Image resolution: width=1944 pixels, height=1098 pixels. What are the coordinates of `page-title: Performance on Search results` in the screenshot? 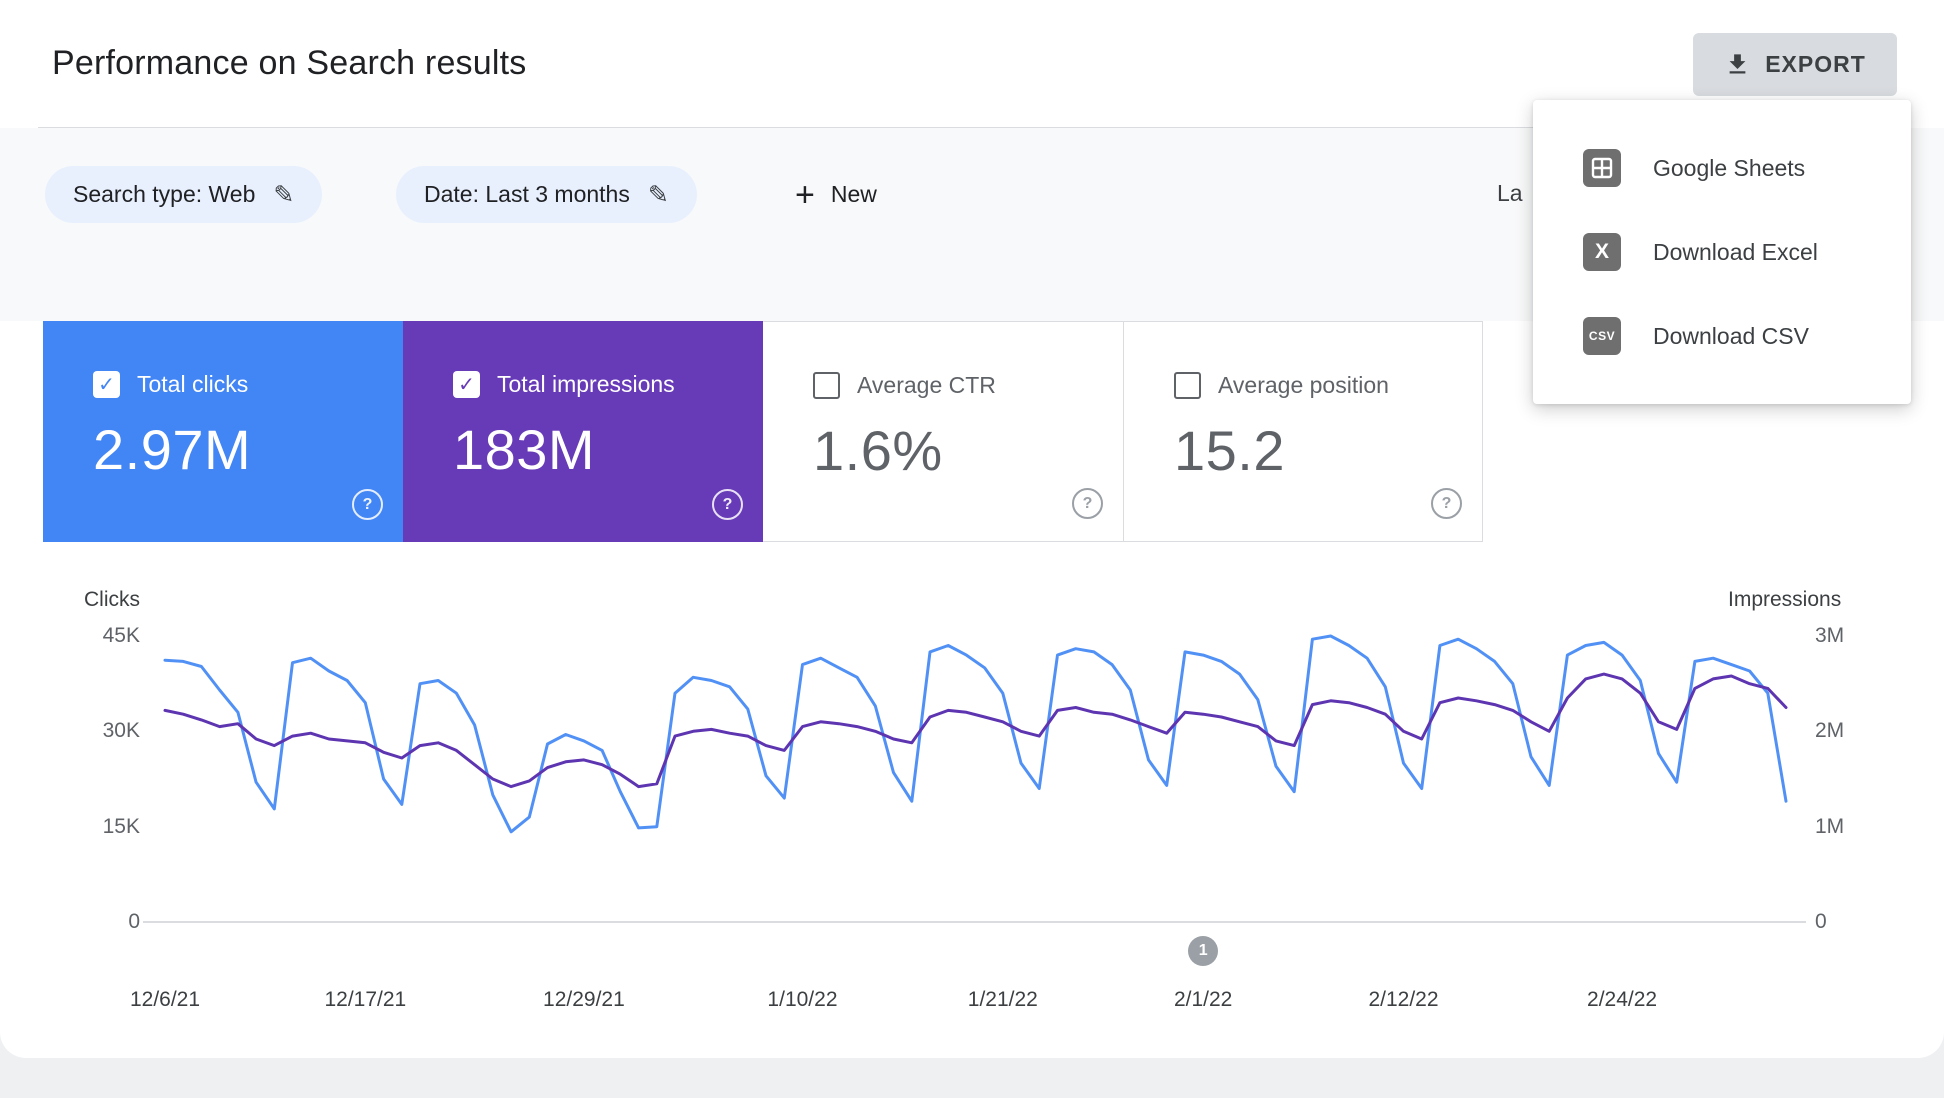 It's located at (289, 63).